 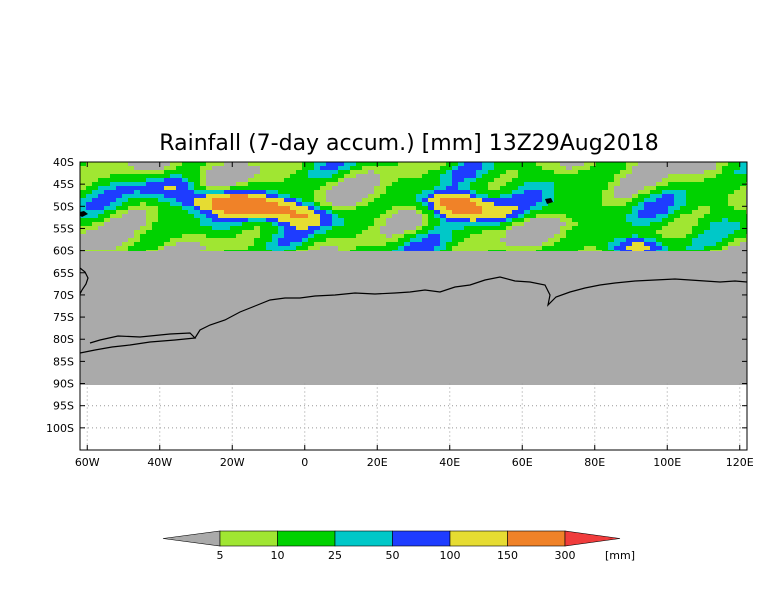 I want to click on colorbar-bin, so click(x=421, y=538).